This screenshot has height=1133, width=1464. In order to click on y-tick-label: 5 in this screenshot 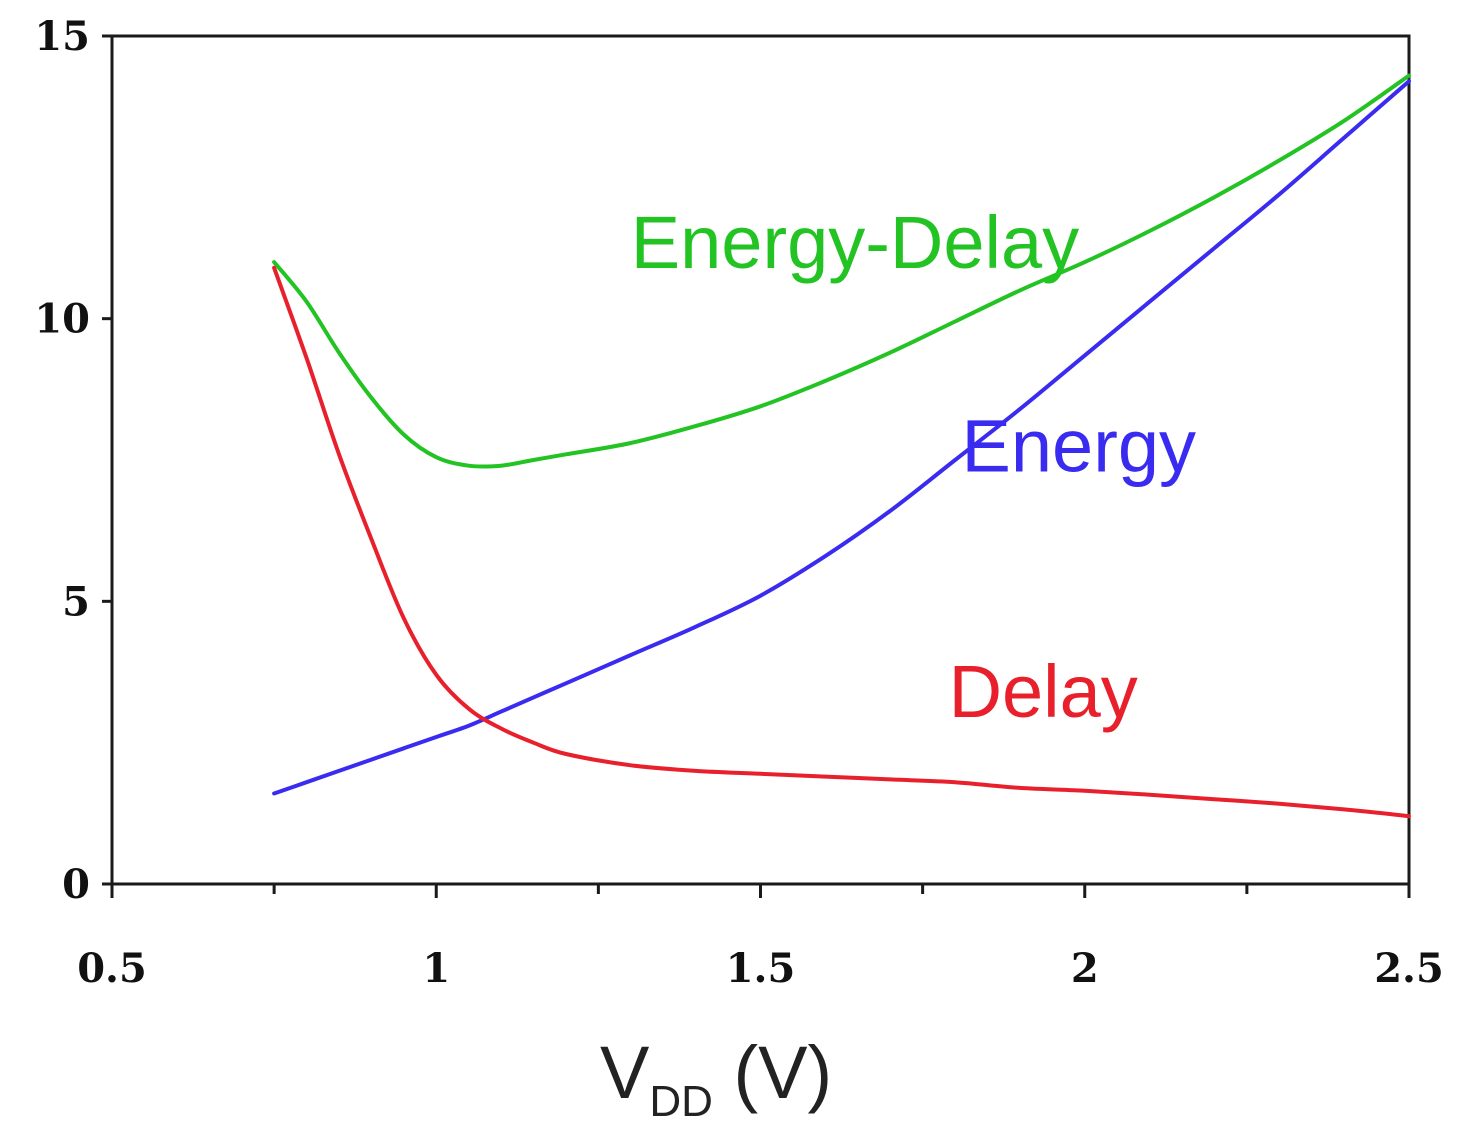, I will do `click(76, 601)`.